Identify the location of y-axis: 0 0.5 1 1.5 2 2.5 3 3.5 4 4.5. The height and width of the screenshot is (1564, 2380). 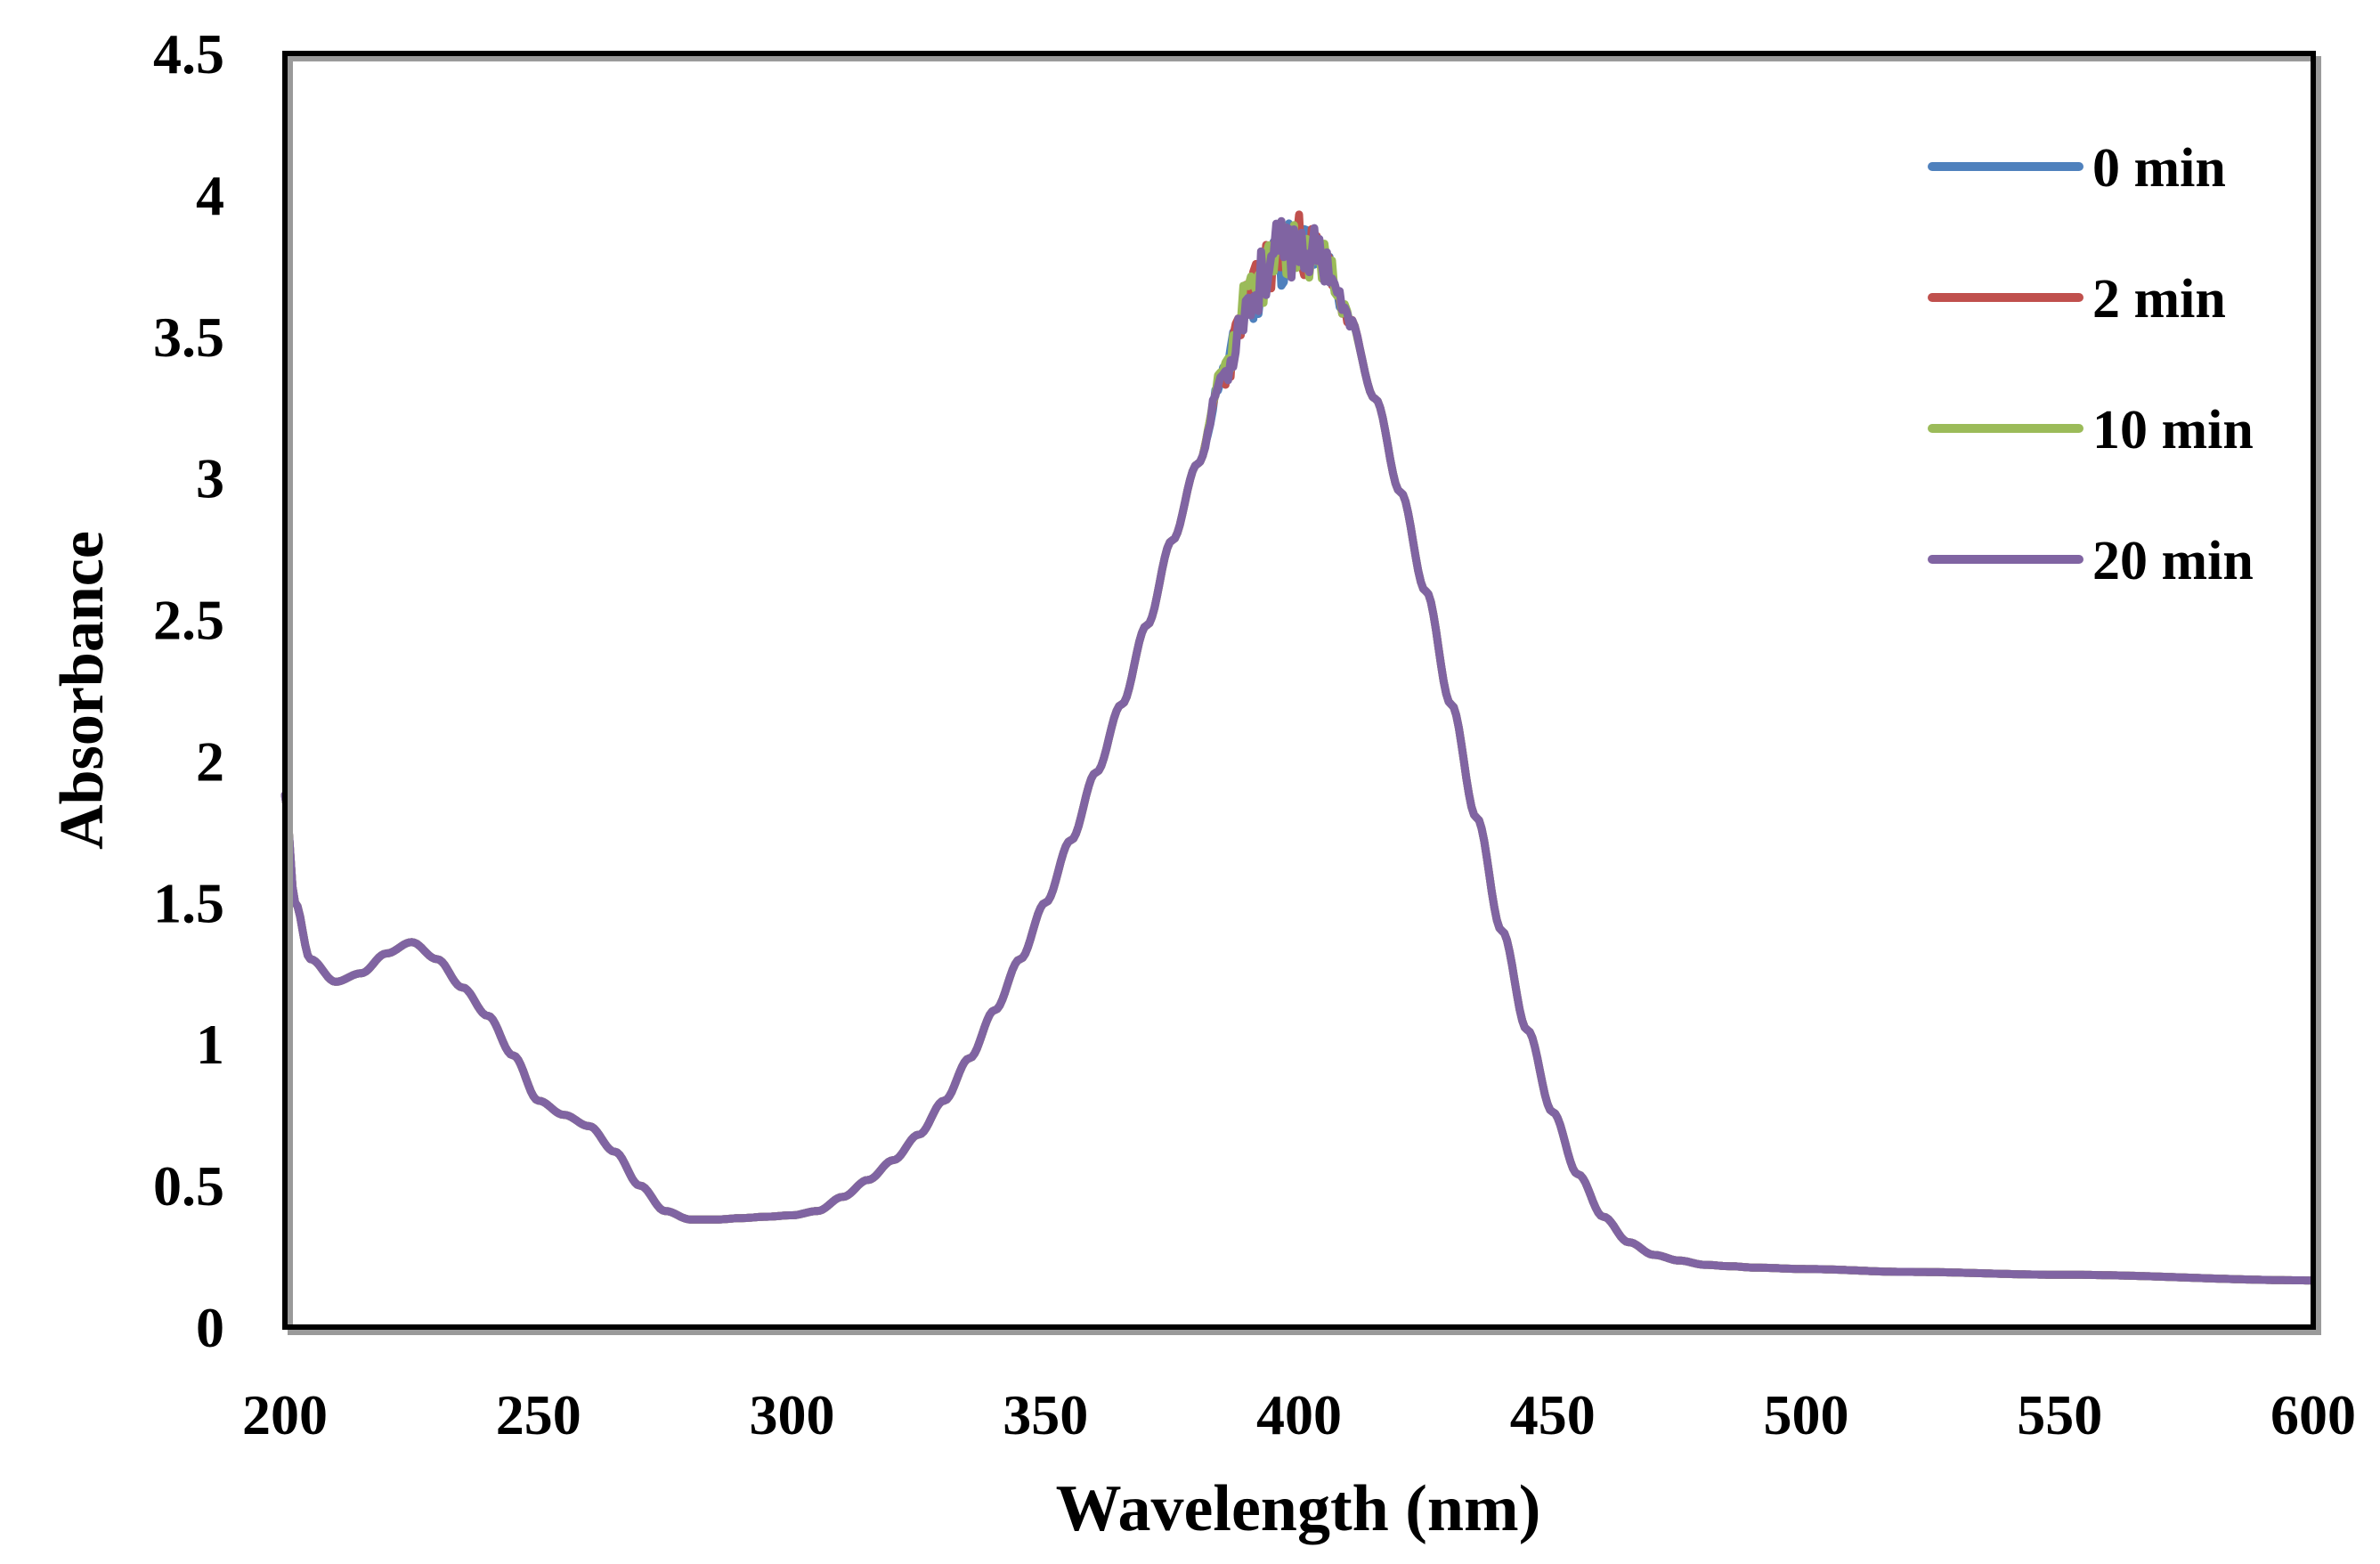
(188, 690).